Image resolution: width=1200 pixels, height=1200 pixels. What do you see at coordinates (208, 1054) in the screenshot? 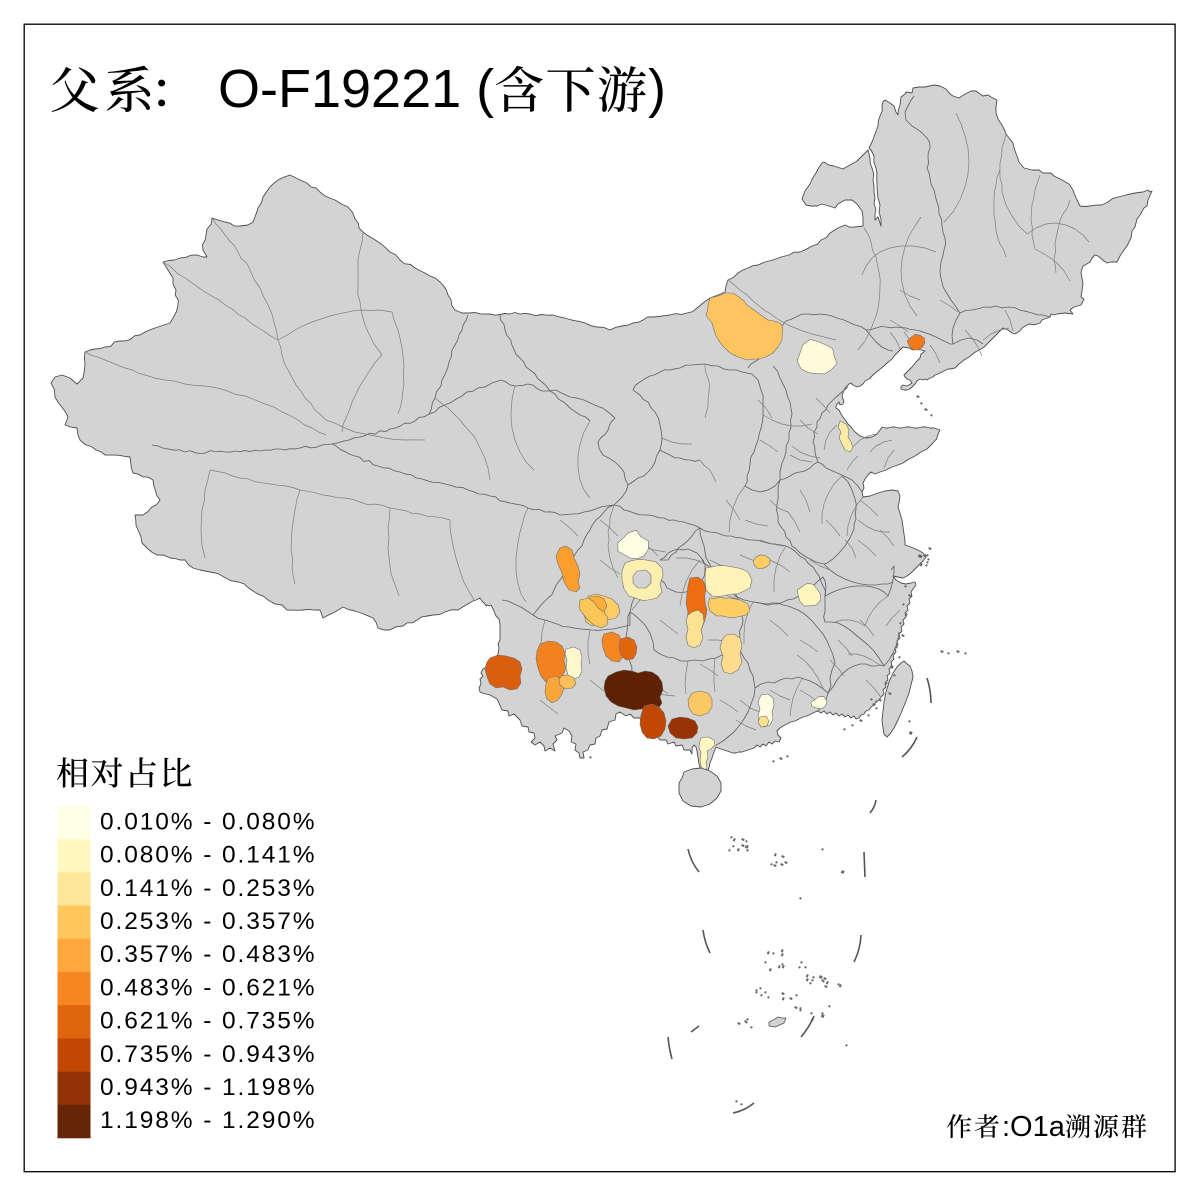
I see `svg-text: 0.735% - 0.943%` at bounding box center [208, 1054].